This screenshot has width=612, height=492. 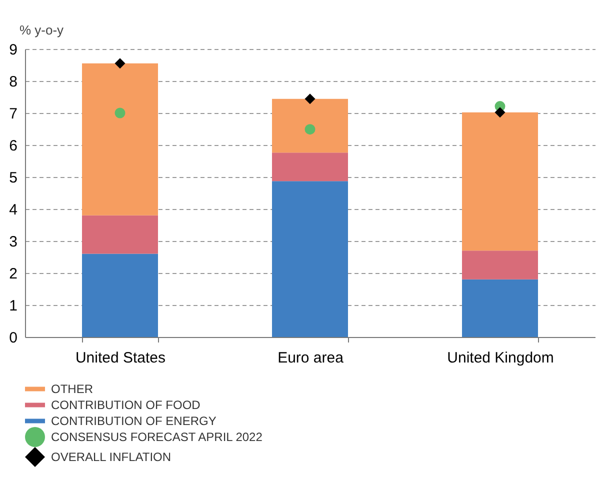 I want to click on y-tick-label: 0, so click(x=13, y=338).